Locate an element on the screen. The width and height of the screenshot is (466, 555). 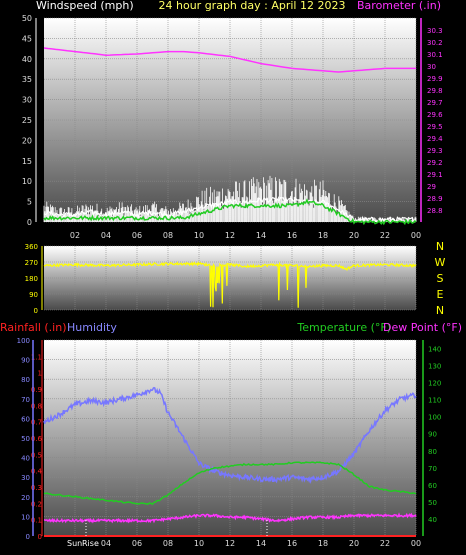
barometer-y-tick-label: 30.1 is located at coordinates (435, 55).